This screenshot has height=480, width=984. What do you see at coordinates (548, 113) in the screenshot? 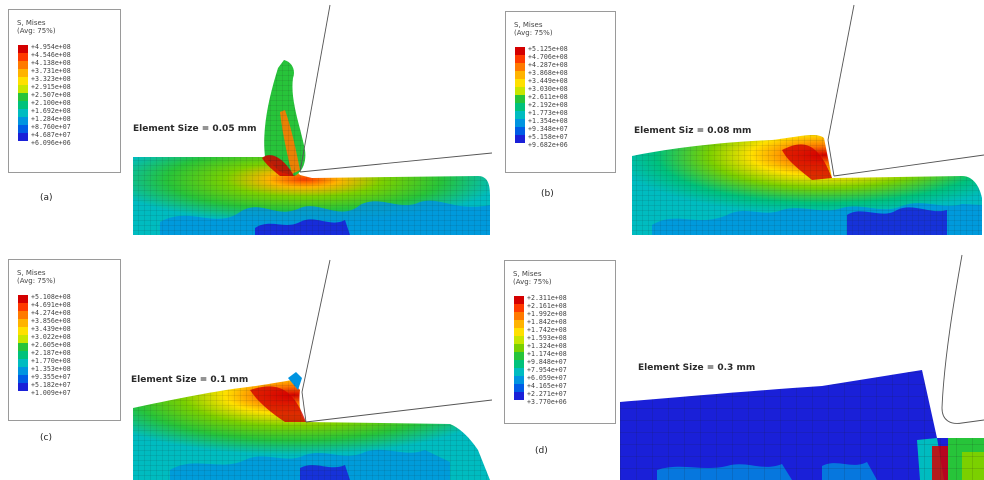
I see `legend-value: +1.773e+08` at bounding box center [548, 113].